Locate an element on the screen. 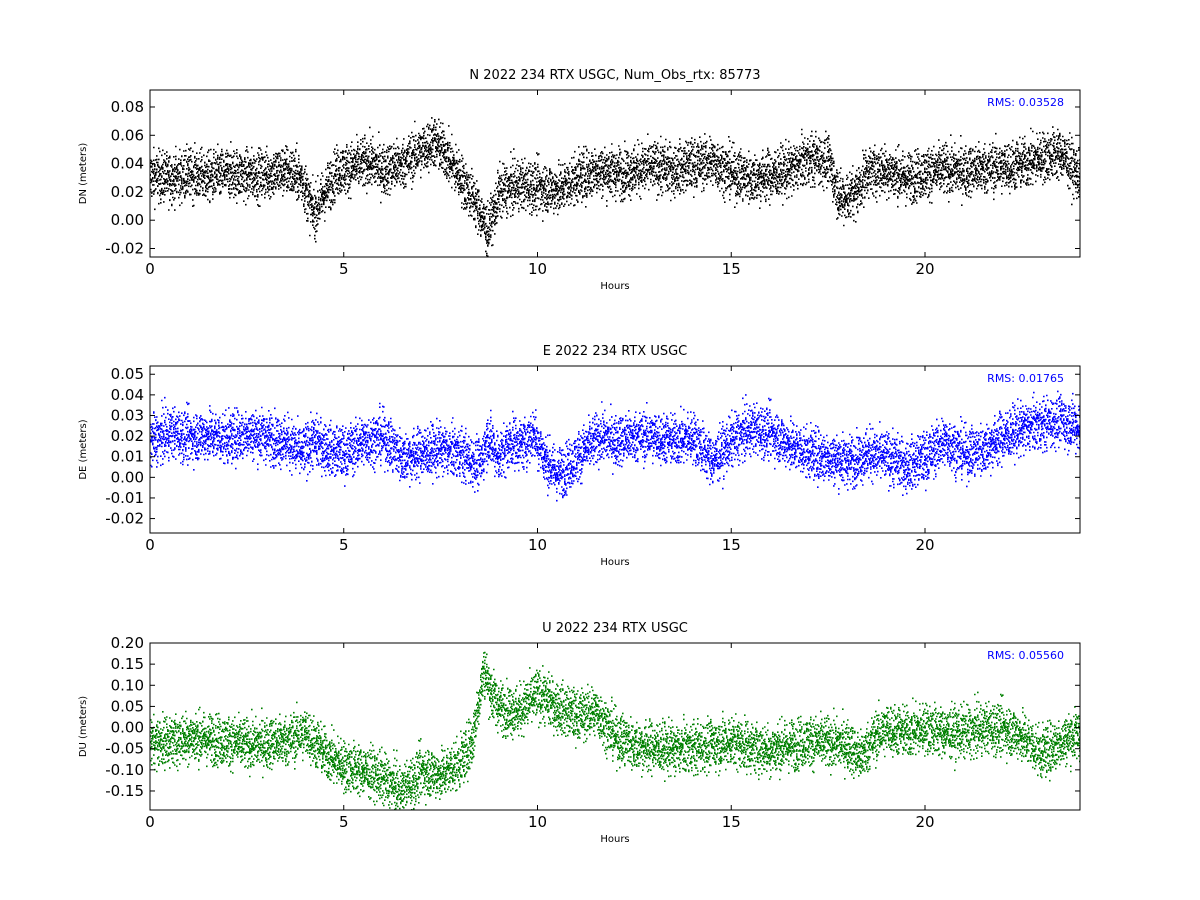  rms-value: 0.05560 is located at coordinates (1042, 655).